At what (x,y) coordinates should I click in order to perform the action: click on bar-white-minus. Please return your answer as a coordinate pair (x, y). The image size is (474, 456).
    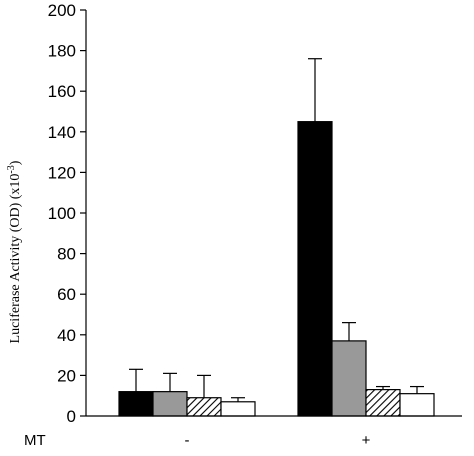
    Looking at the image, I should click on (238, 409).